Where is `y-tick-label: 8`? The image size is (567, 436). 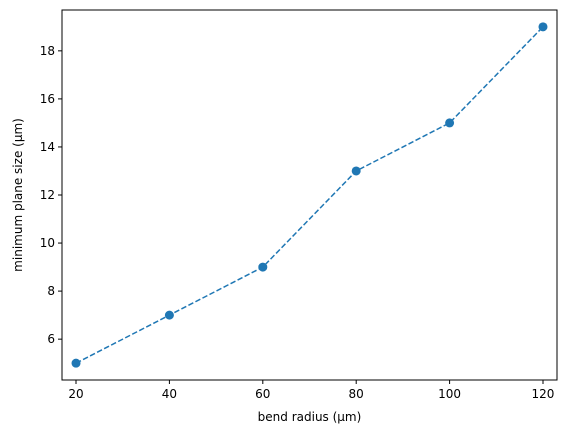
y-tick-label: 8 is located at coordinates (51, 291).